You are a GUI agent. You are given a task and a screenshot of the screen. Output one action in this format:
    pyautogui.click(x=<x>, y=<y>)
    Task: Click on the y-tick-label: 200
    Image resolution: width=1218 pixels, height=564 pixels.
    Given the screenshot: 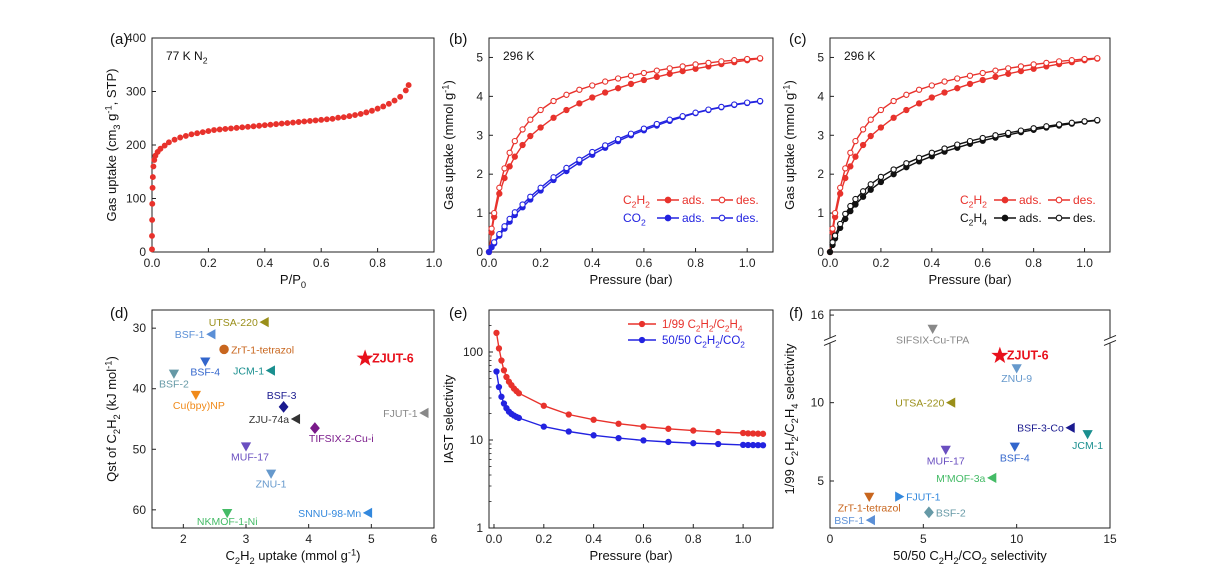 What is the action you would take?
    pyautogui.click(x=136, y=145)
    